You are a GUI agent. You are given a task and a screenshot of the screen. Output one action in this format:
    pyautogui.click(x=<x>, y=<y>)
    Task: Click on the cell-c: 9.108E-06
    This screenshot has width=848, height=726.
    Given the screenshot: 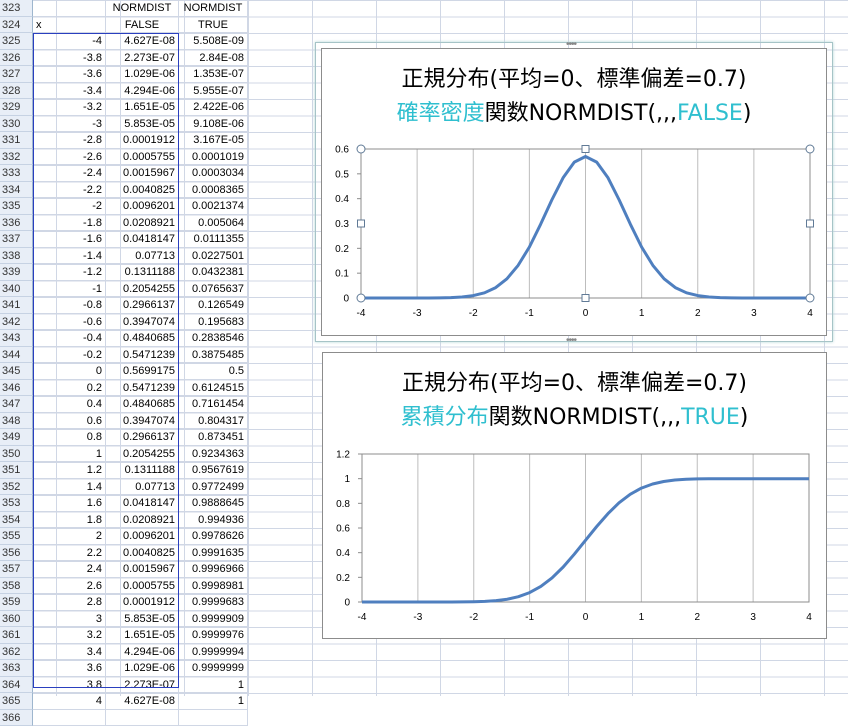 What is the action you would take?
    pyautogui.click(x=213, y=124)
    